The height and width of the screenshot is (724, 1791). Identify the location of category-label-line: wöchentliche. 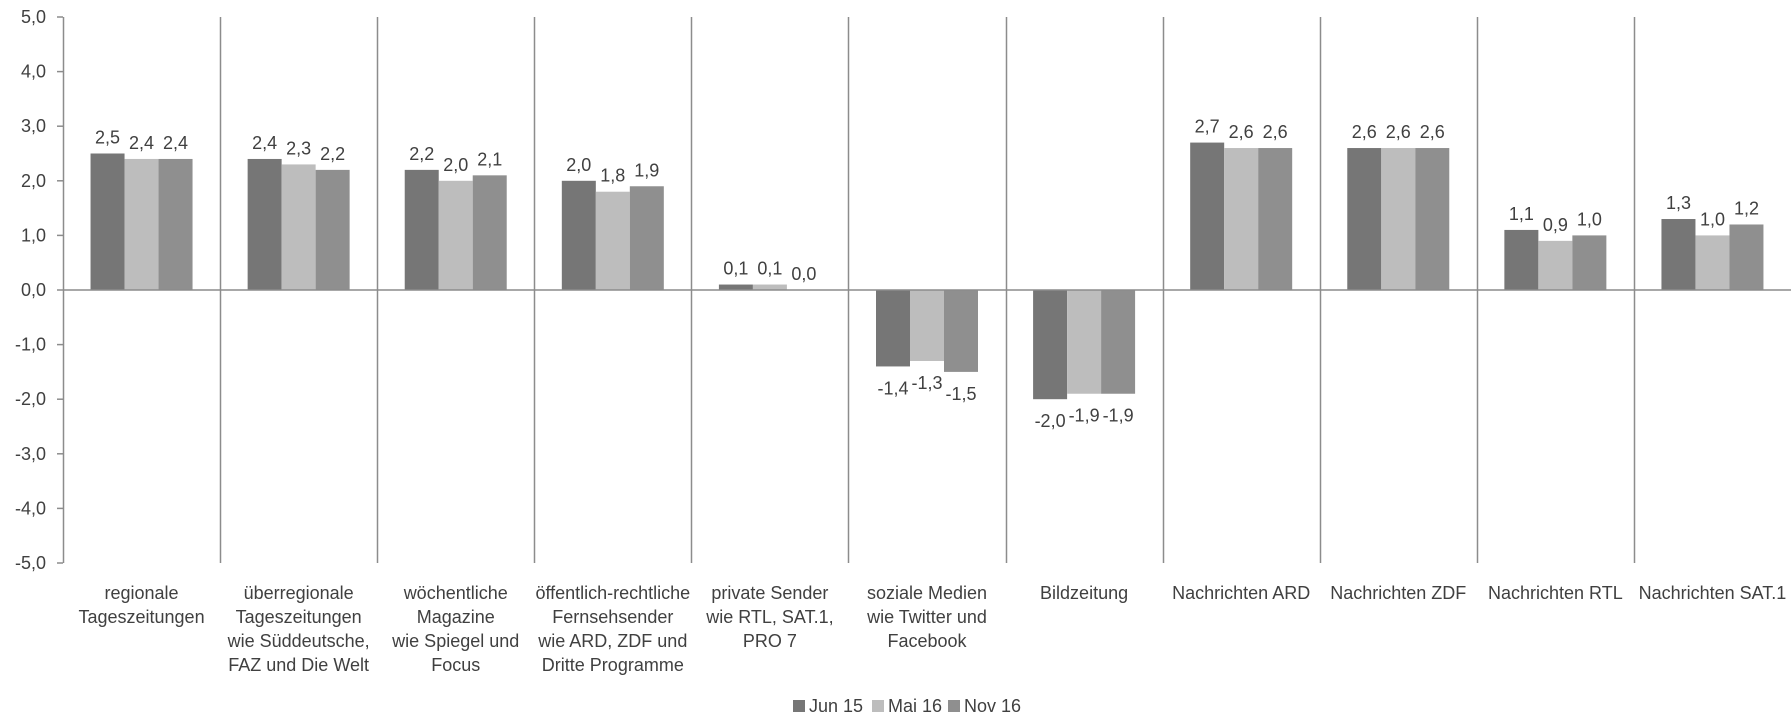
(455, 593).